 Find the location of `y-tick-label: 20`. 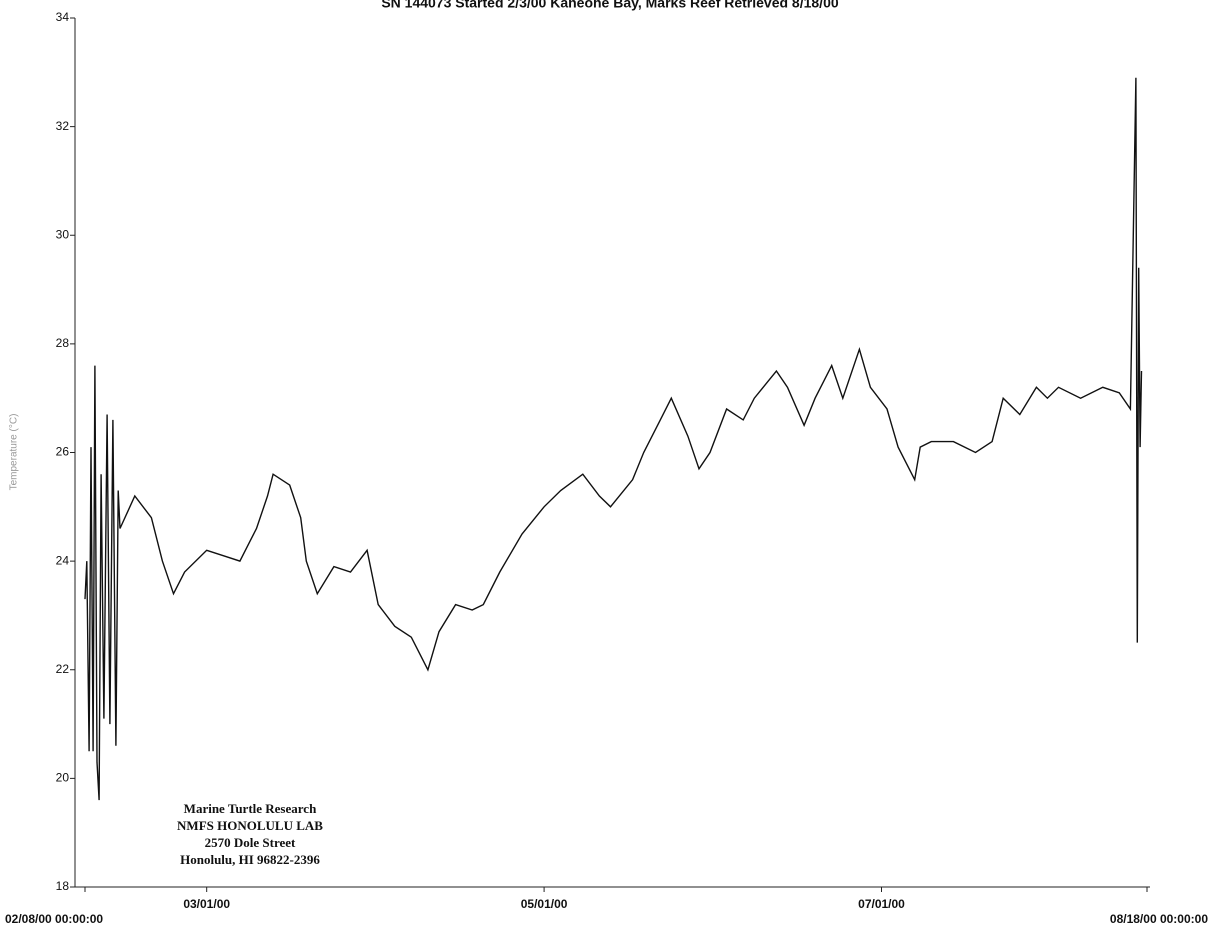

y-tick-label: 20 is located at coordinates (63, 778).